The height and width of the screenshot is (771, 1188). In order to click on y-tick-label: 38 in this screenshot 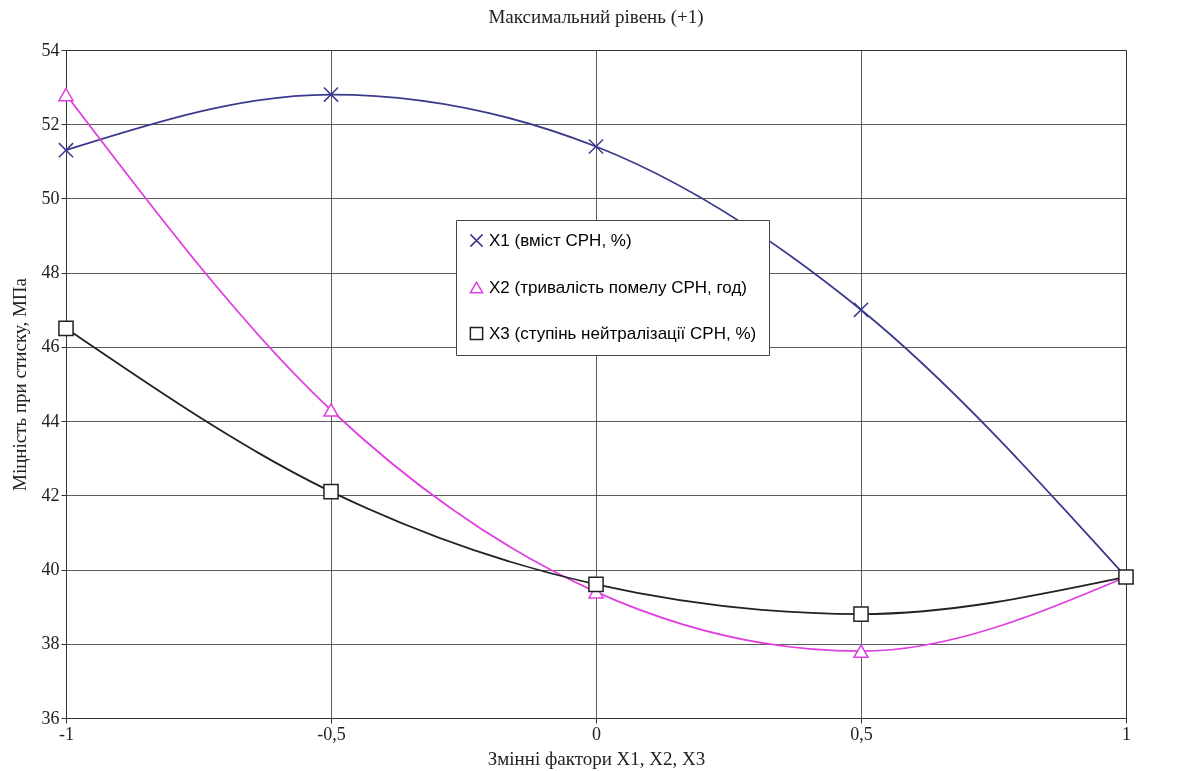, I will do `click(50, 643)`.